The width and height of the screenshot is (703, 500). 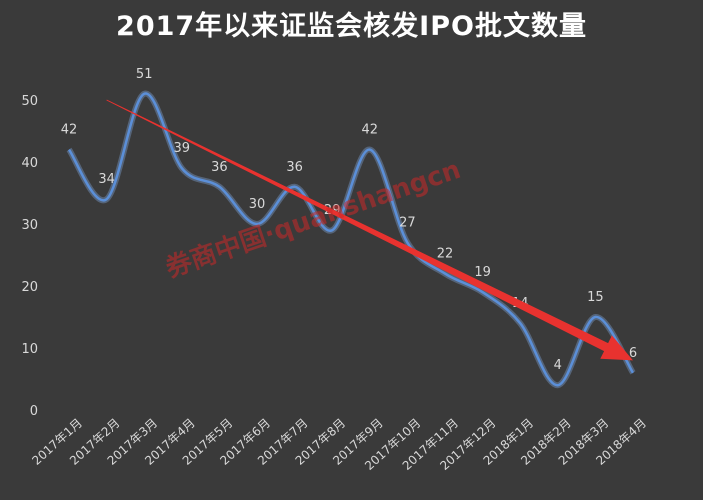 I want to click on y-tick-label: 30, so click(x=29, y=225).